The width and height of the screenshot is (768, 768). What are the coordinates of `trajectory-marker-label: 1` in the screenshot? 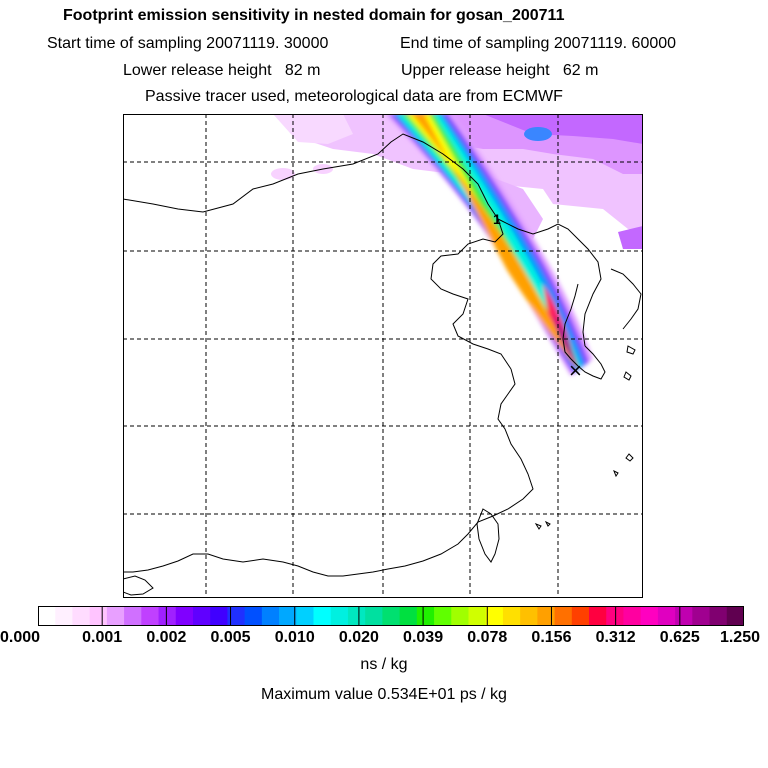 It's located at (497, 219).